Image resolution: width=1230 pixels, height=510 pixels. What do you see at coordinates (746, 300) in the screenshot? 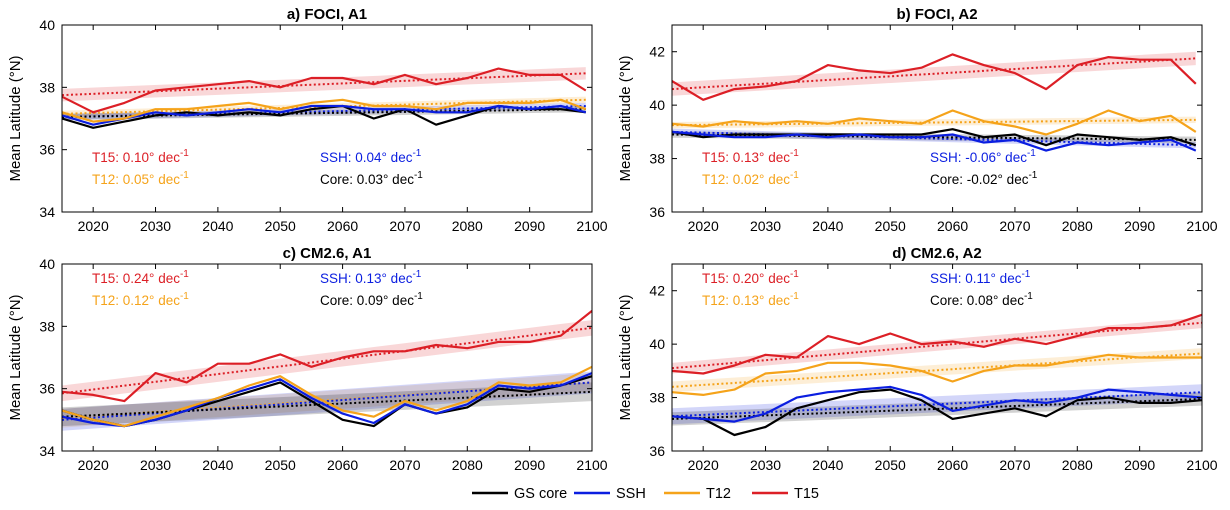
I see `annotation-label: T12: 0.13° dec` at bounding box center [746, 300].